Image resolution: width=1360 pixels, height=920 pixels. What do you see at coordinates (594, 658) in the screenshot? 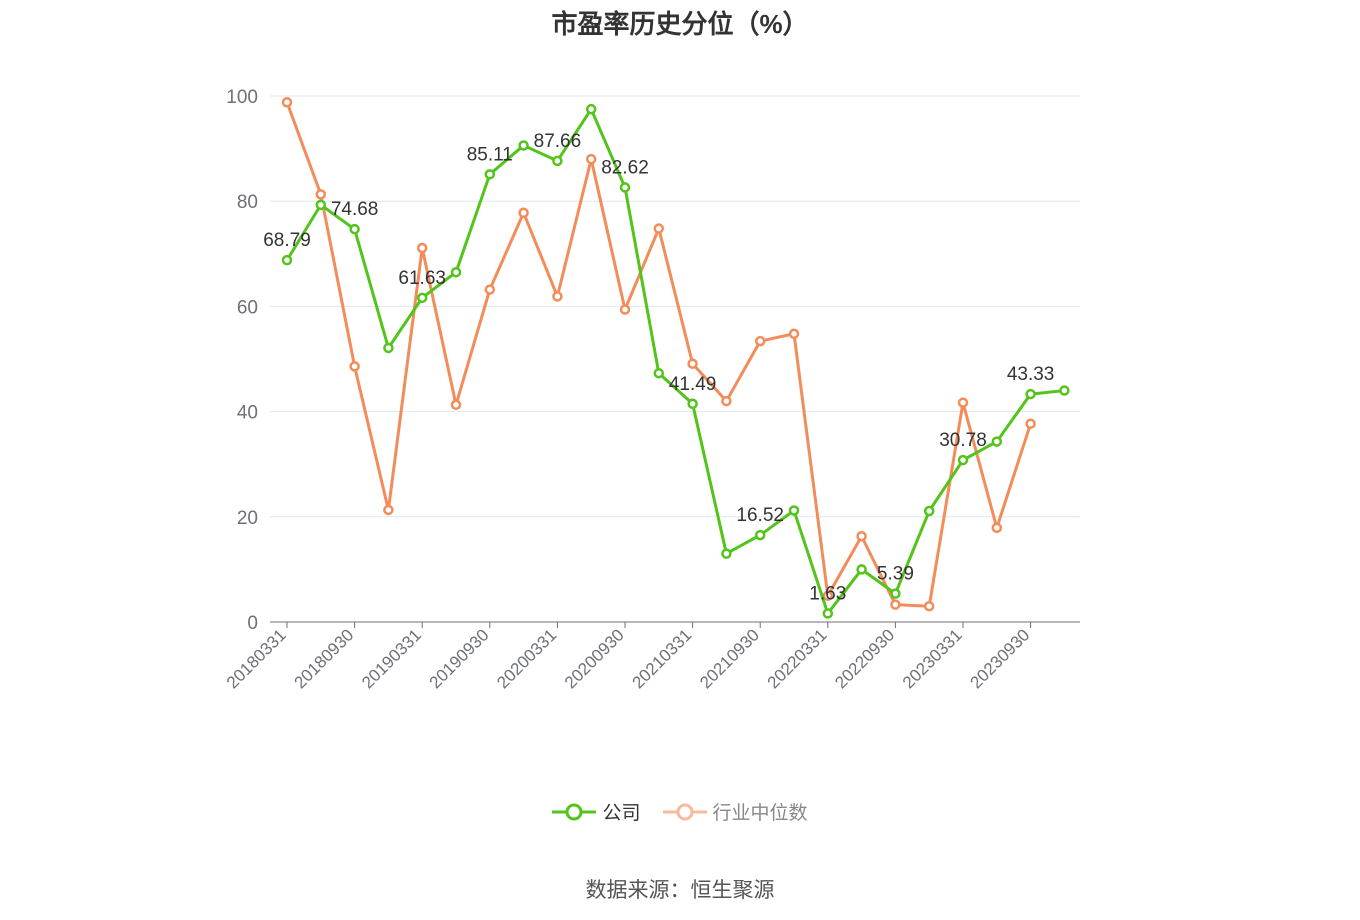
I see `x-tick-label: 20200930` at bounding box center [594, 658].